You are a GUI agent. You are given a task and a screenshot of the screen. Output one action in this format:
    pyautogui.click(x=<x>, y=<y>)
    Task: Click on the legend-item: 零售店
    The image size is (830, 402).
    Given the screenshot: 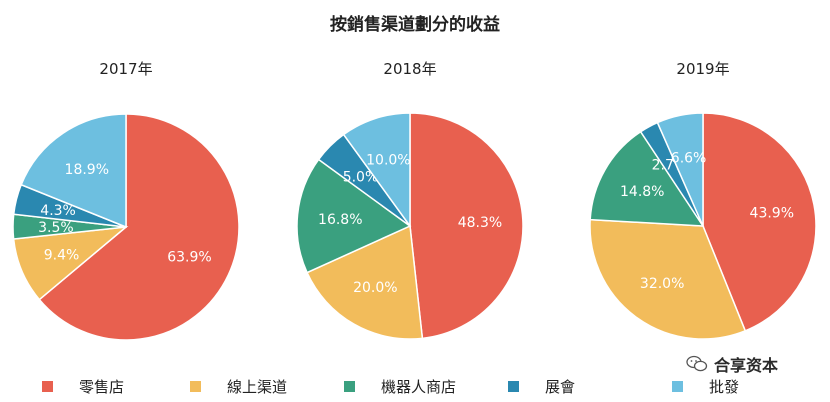 What is the action you would take?
    pyautogui.click(x=83, y=386)
    